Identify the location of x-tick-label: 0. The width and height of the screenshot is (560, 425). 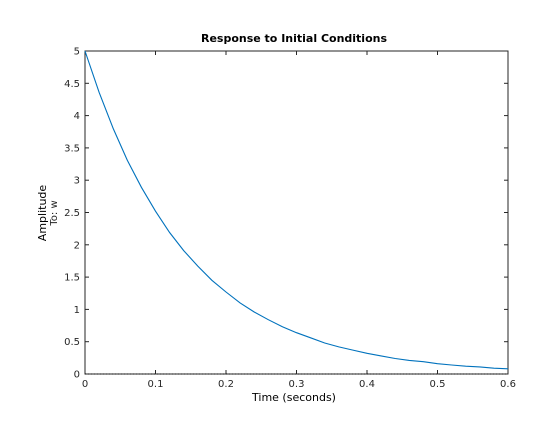
(85, 384).